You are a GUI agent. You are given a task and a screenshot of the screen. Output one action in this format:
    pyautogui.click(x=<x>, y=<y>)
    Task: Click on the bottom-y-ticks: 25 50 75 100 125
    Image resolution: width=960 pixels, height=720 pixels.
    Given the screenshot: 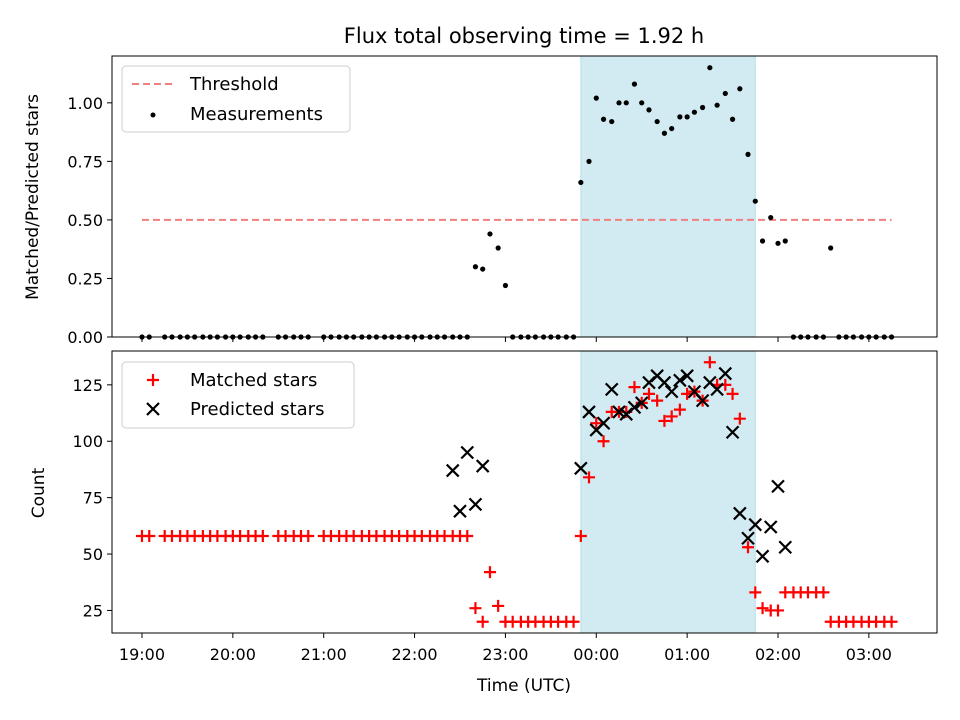 What is the action you would take?
    pyautogui.click(x=92, y=498)
    